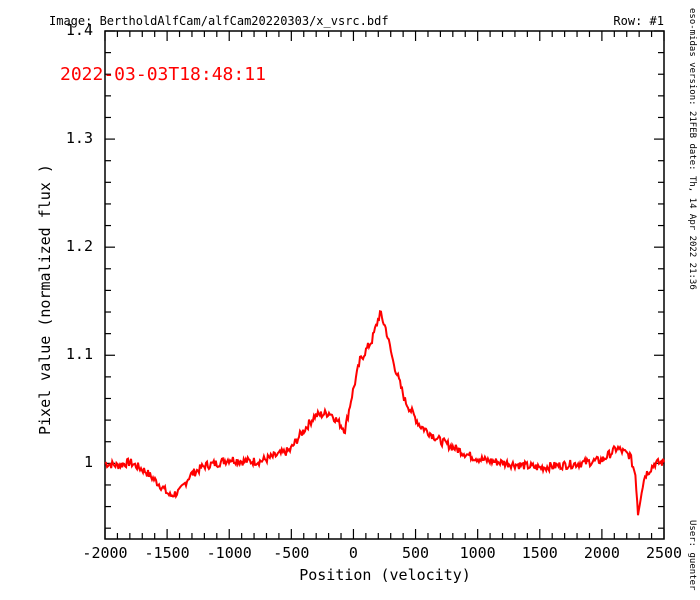 This screenshot has width=700, height=600. What do you see at coordinates (105, 553) in the screenshot?
I see `x-tick-label: -2000` at bounding box center [105, 553].